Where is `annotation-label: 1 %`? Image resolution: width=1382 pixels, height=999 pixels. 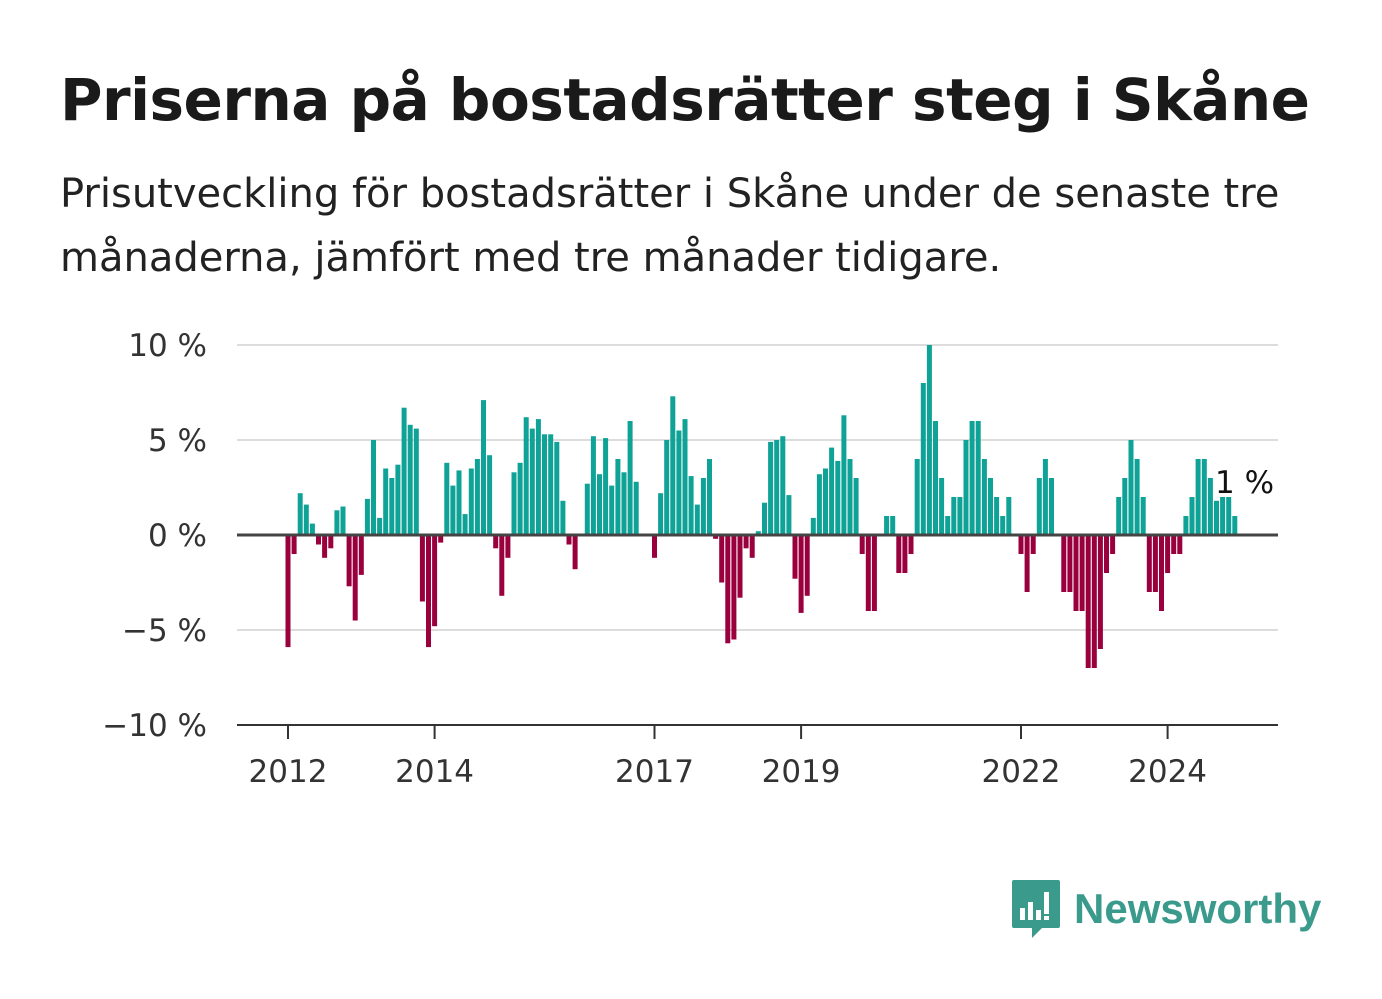 annotation-label: 1 % is located at coordinates (1244, 483).